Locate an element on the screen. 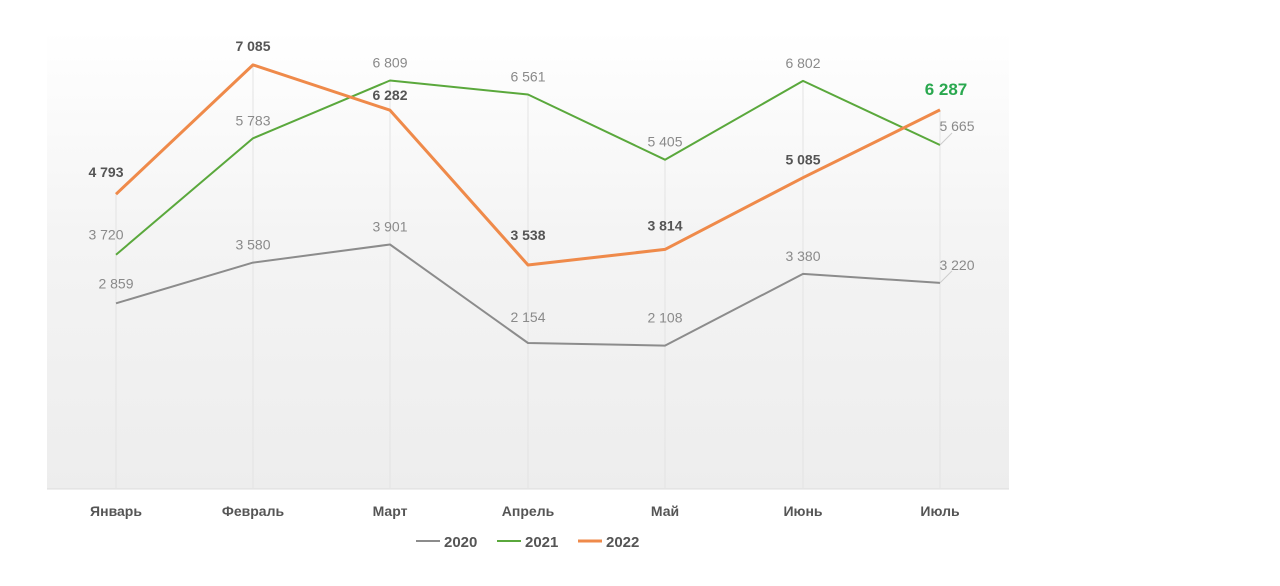 This screenshot has width=1280, height=586. legend: 2020 2021 2022 is located at coordinates (527, 542).